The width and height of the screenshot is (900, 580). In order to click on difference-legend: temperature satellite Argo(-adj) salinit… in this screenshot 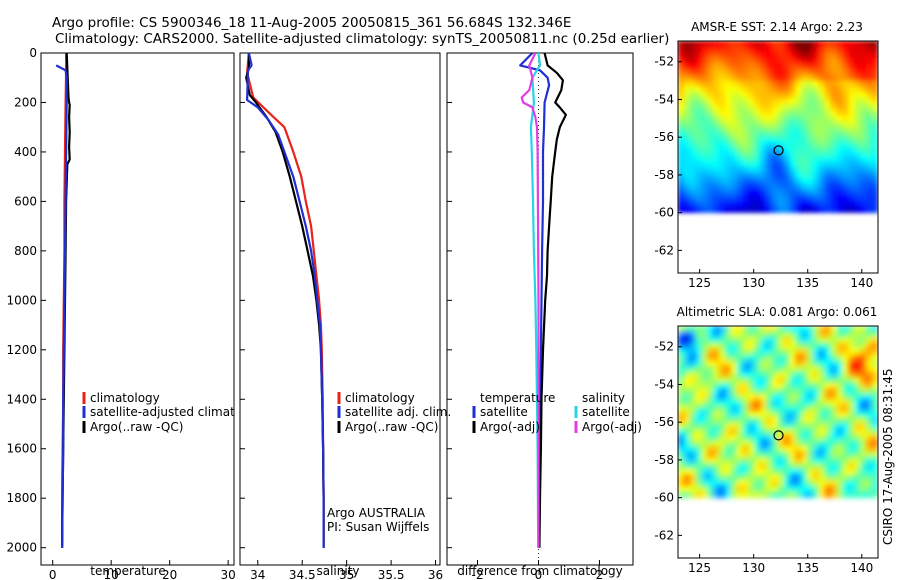, I will do `click(557, 412)`.